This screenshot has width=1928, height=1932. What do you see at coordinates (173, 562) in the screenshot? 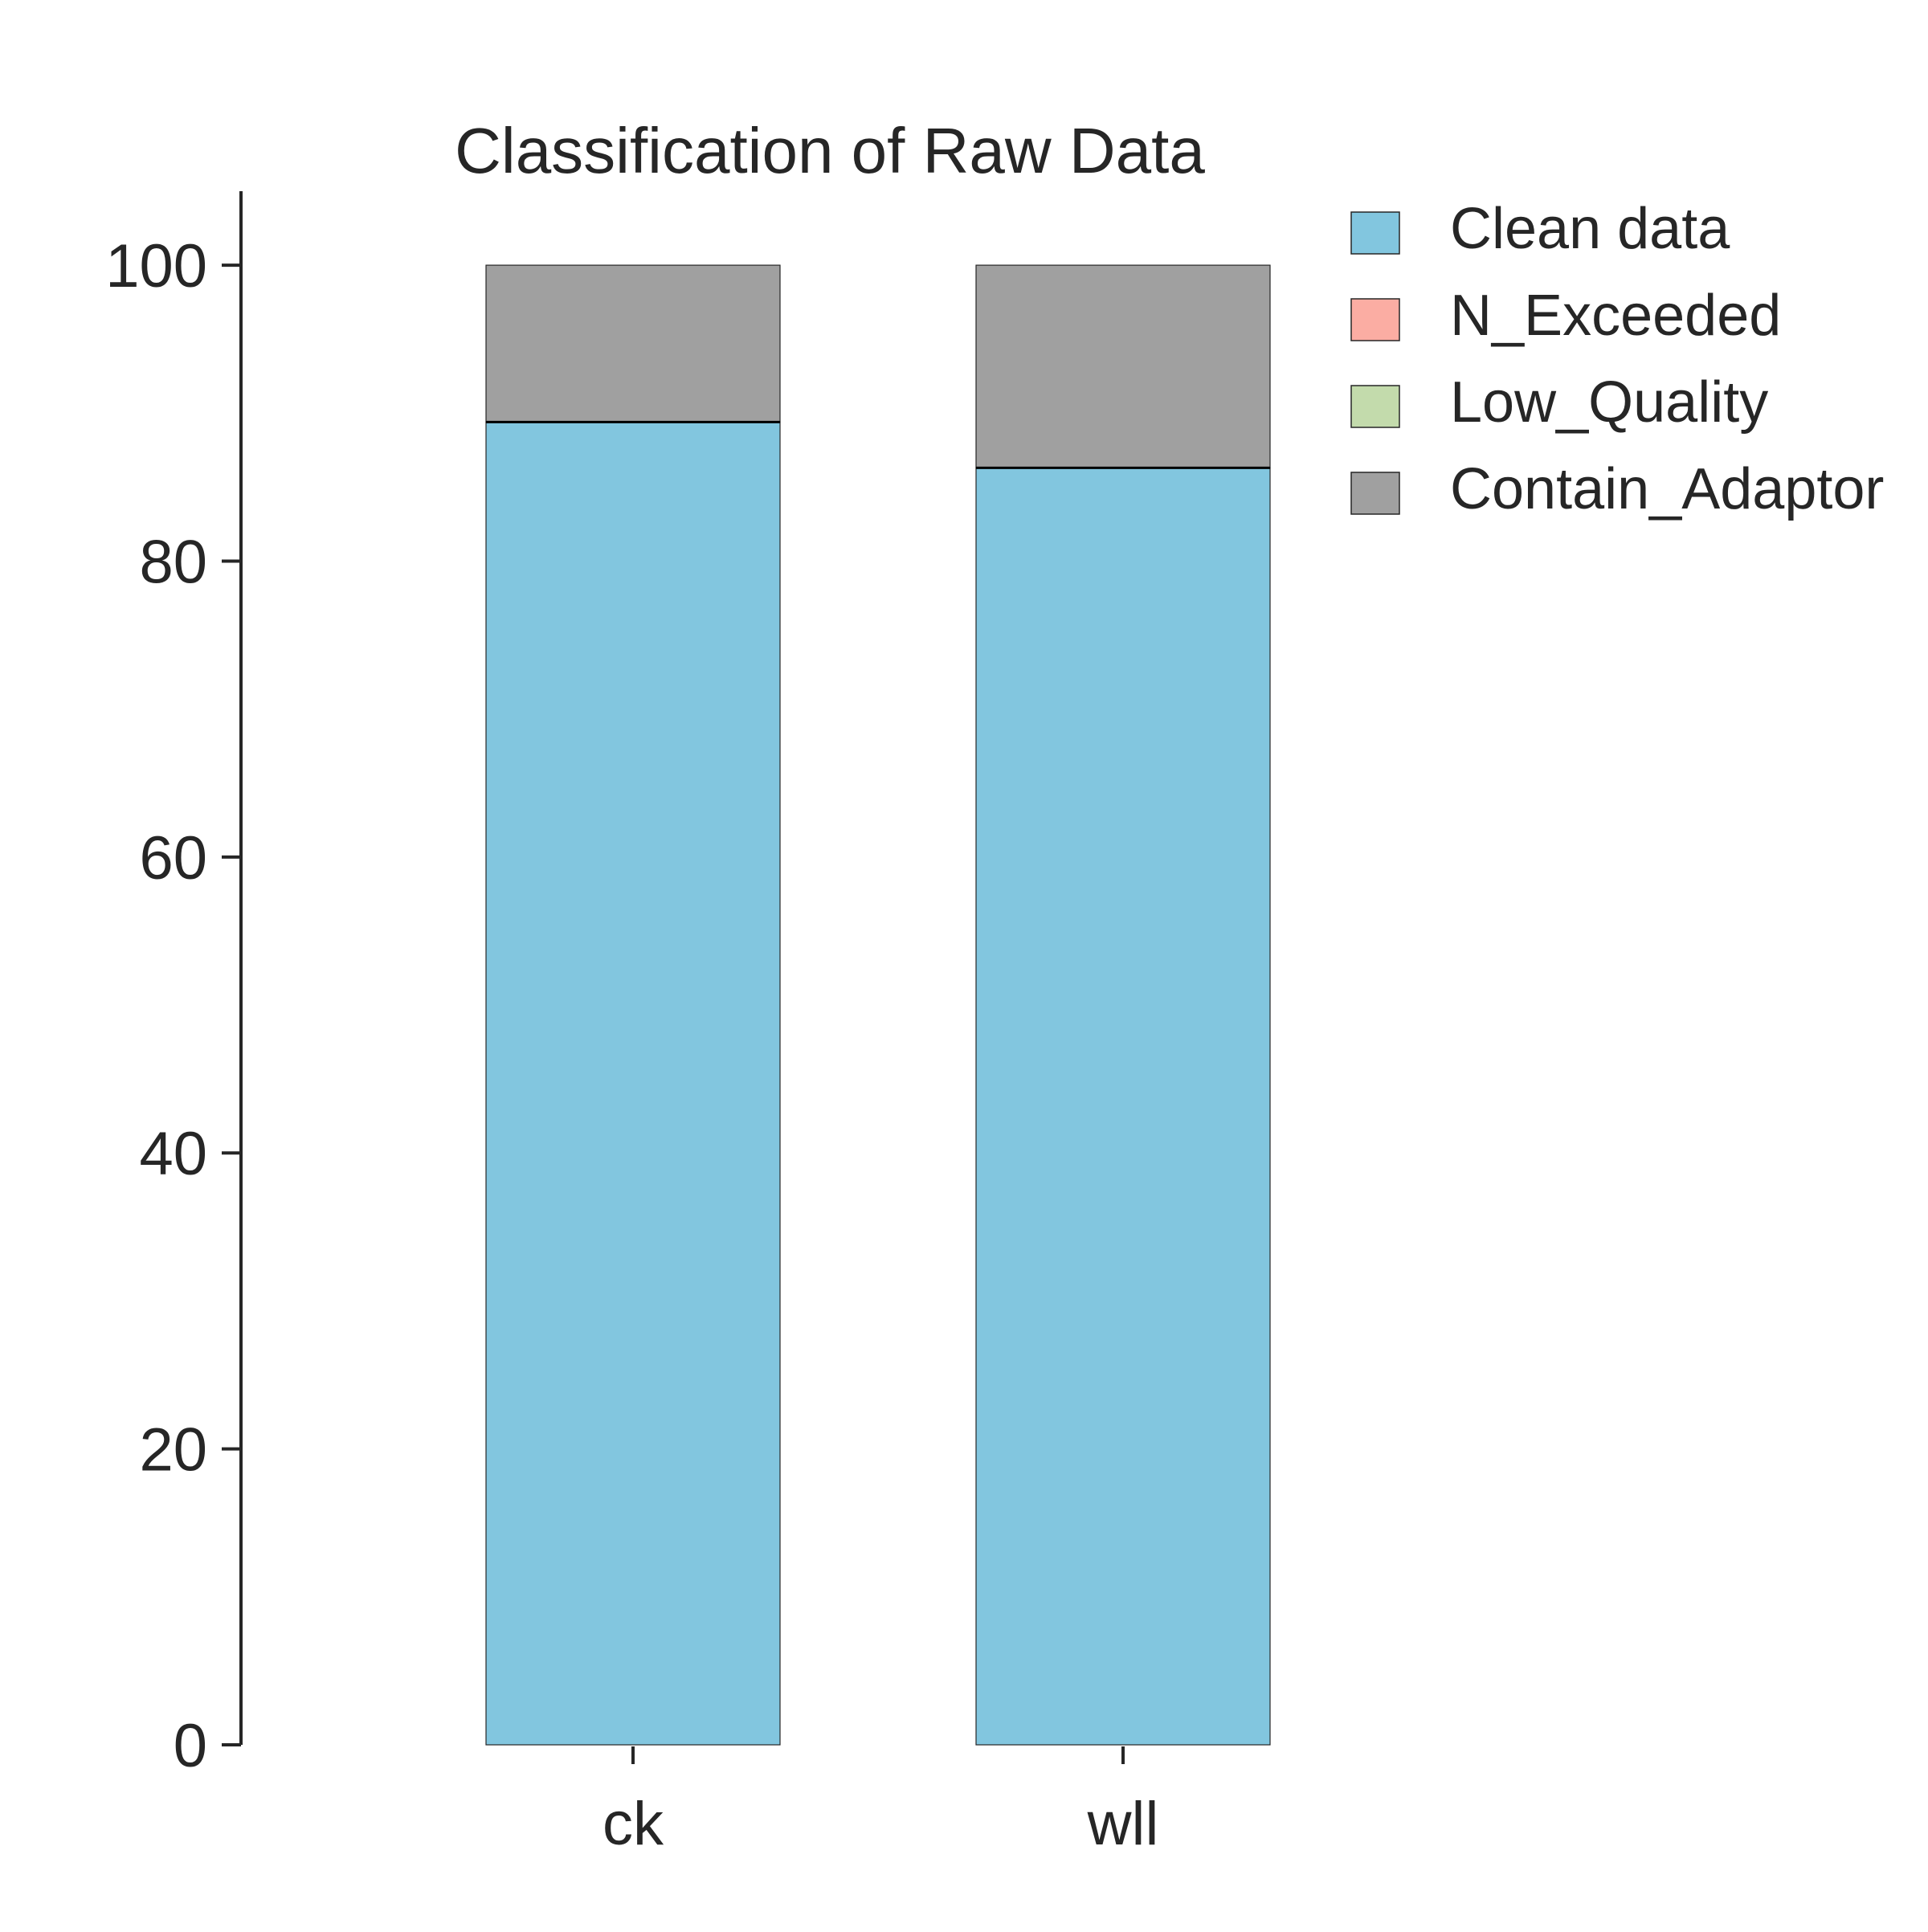
I see `y-tick-label: 80` at bounding box center [173, 562].